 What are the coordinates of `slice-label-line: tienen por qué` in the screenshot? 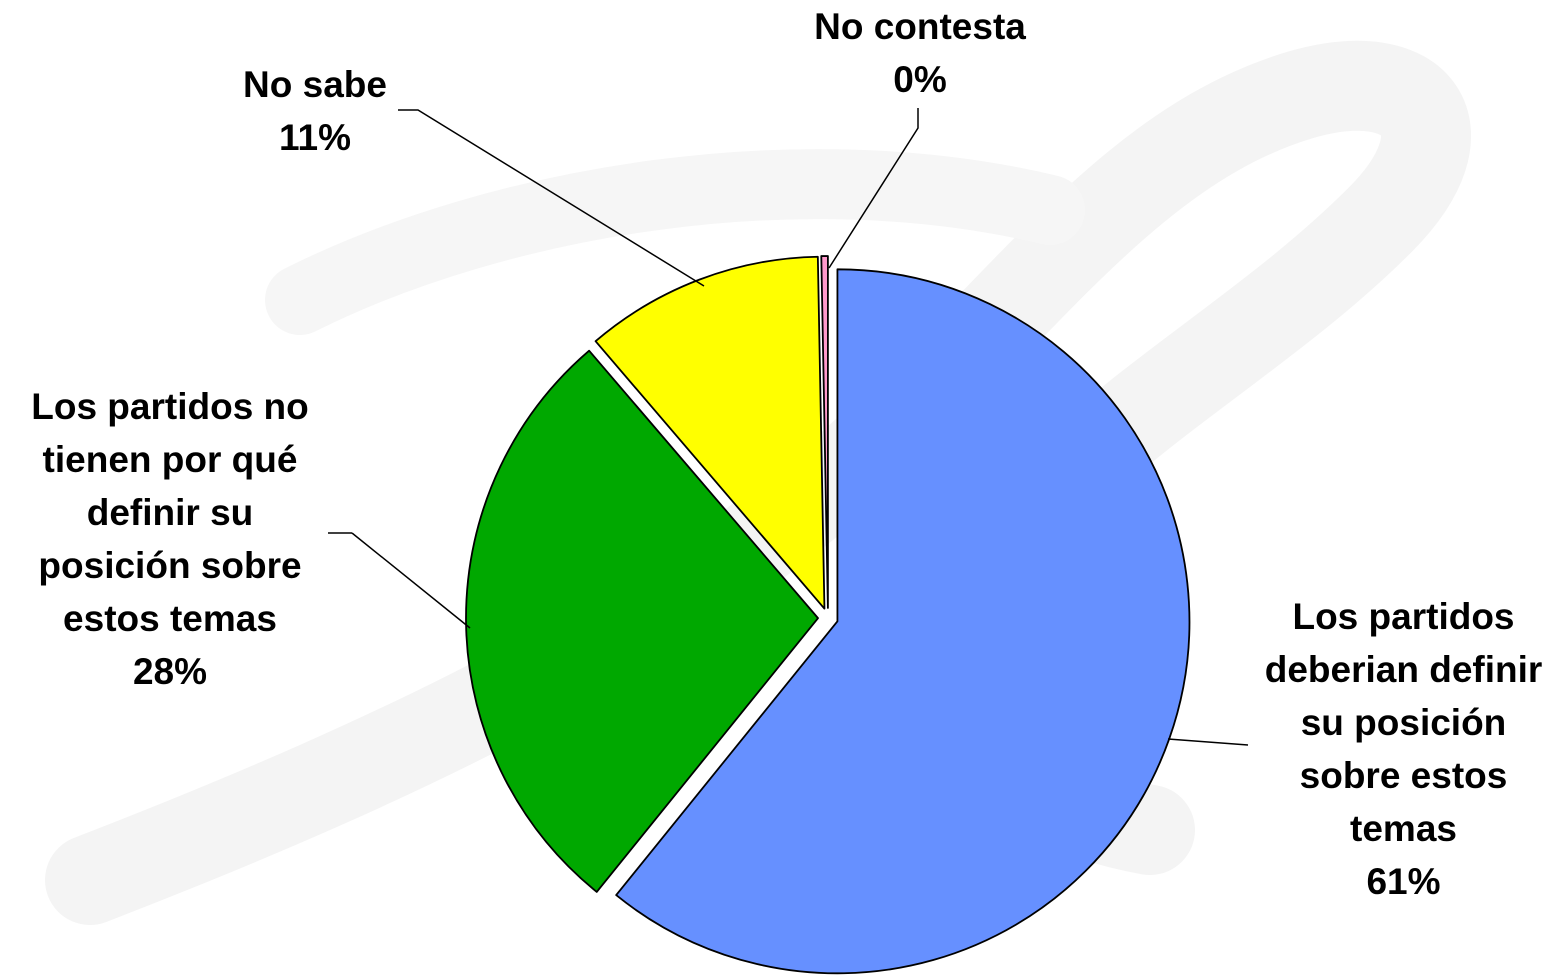 It's located at (170, 459).